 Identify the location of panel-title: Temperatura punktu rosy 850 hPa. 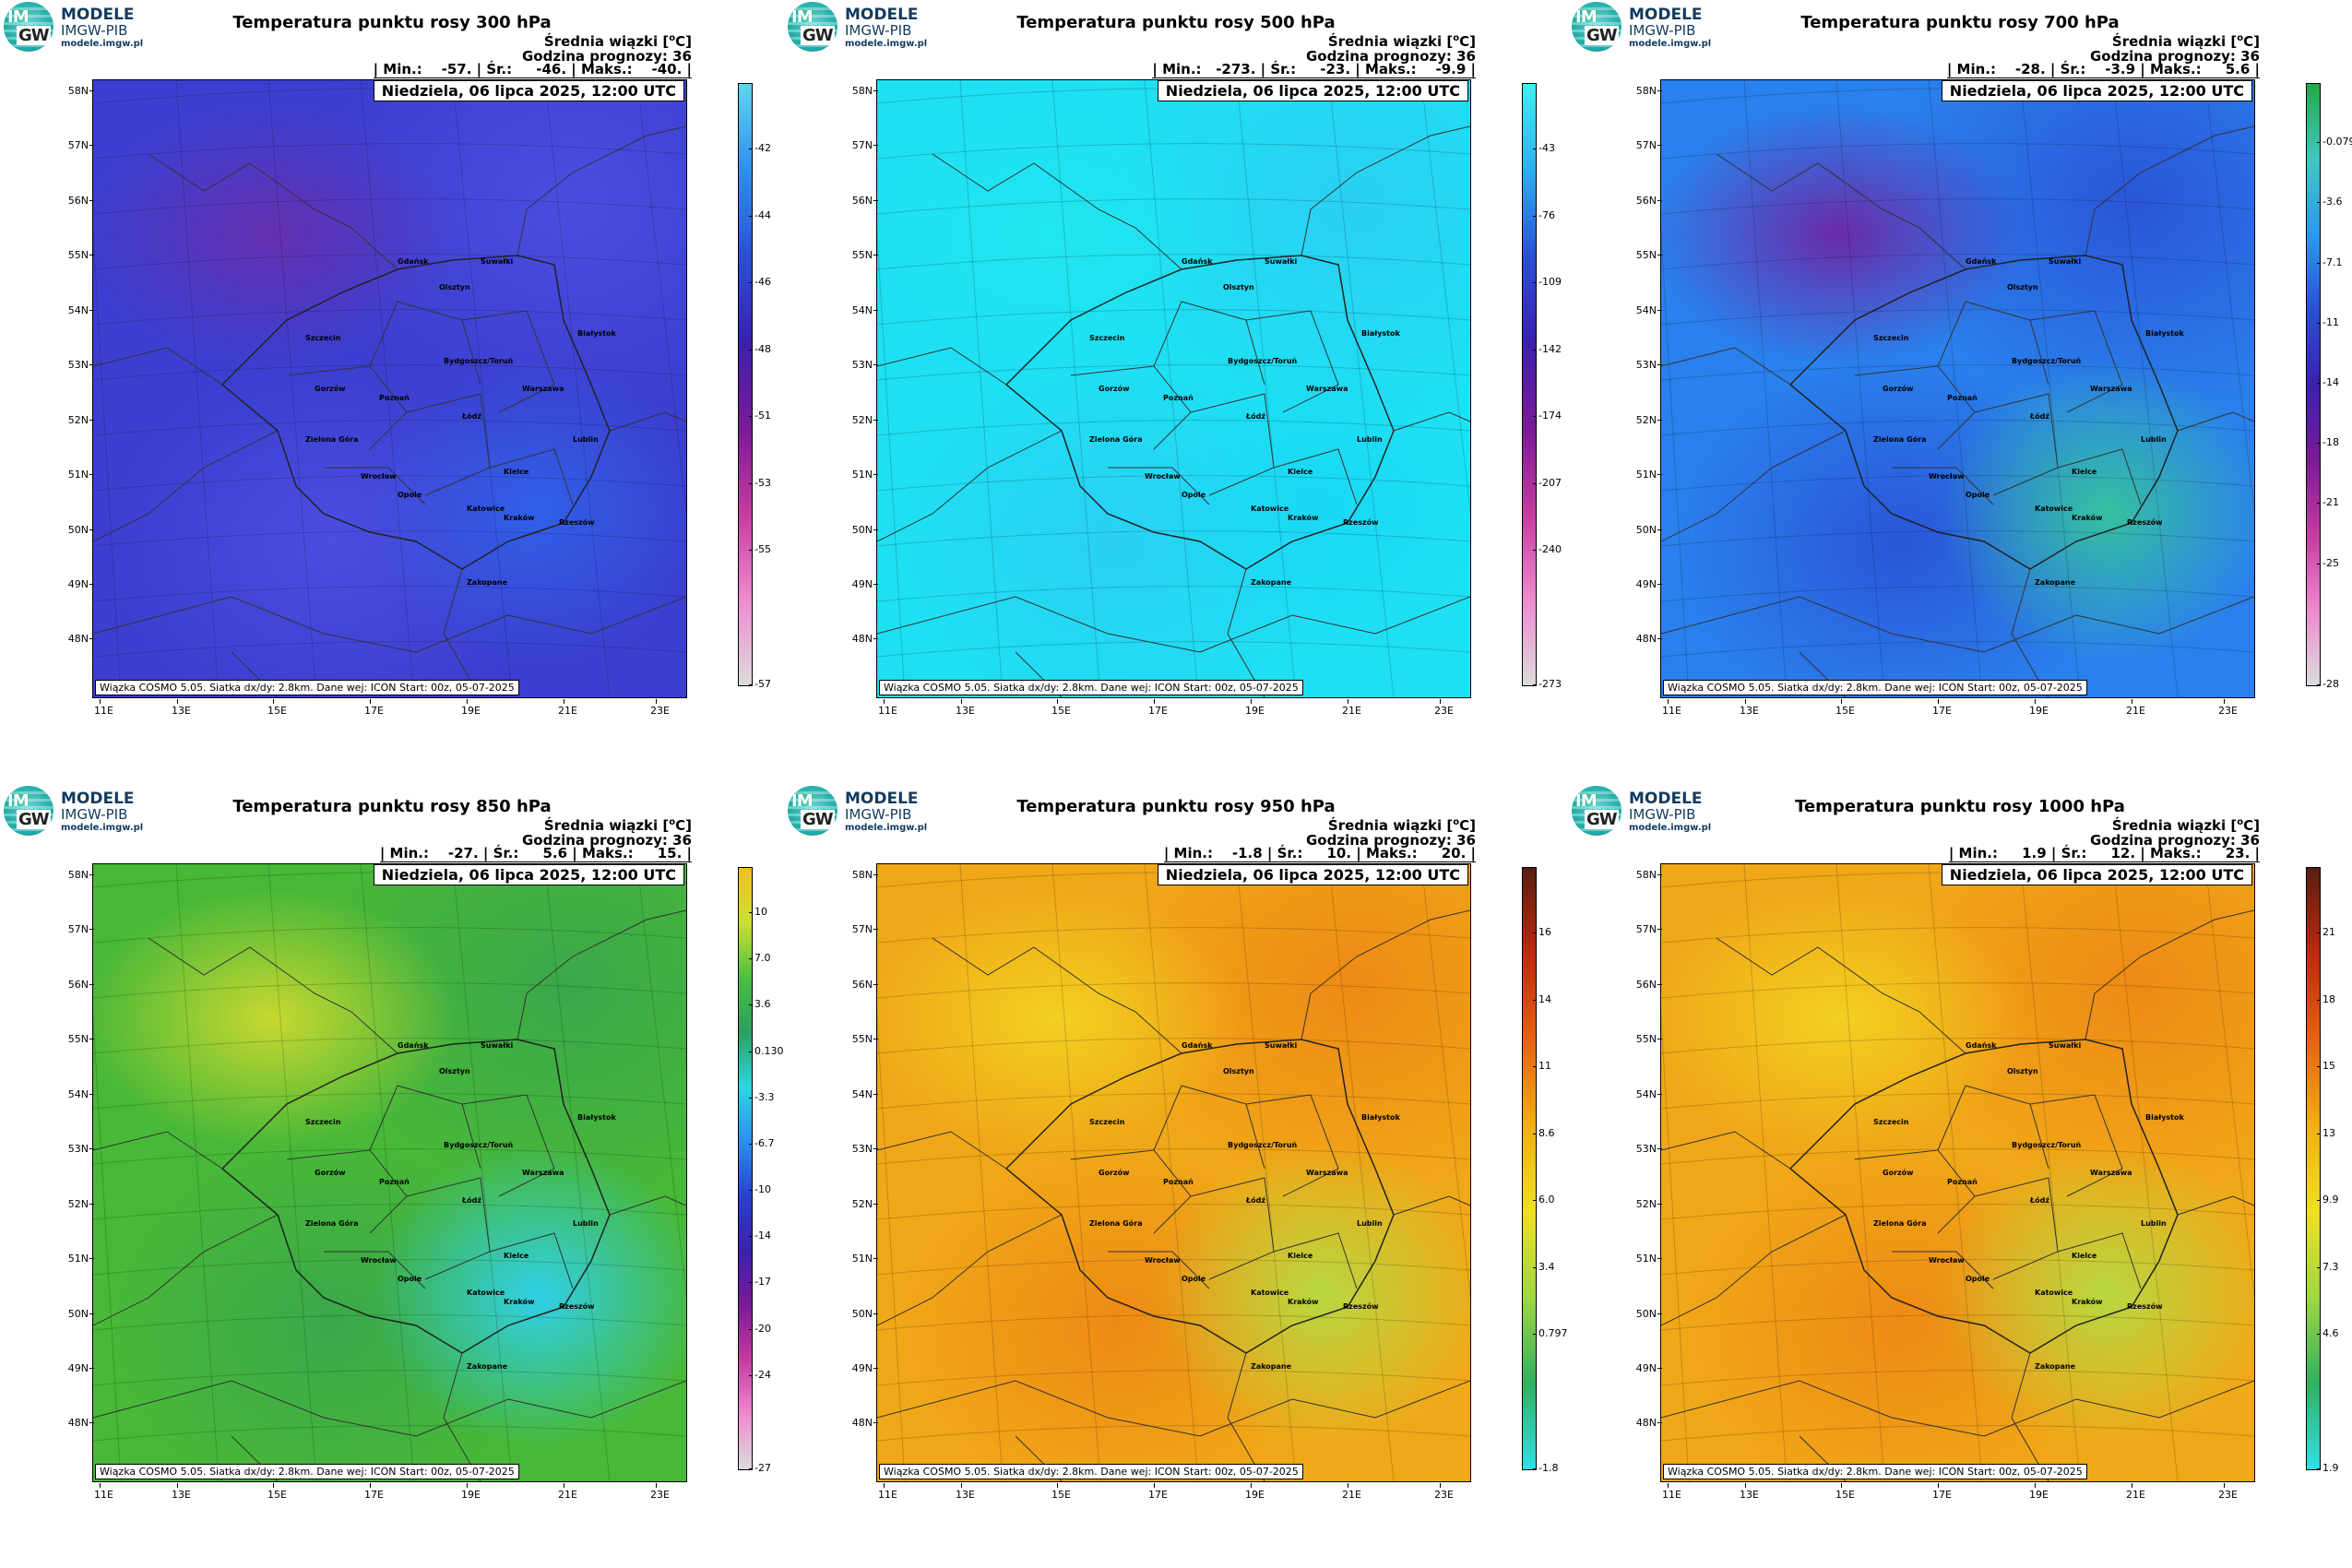
(392, 806).